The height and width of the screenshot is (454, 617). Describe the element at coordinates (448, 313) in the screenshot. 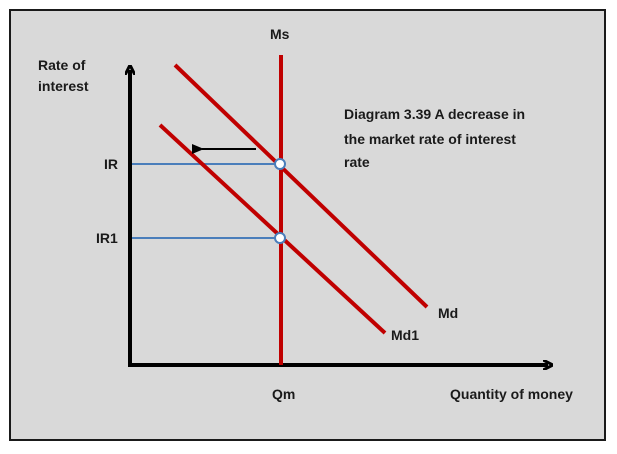

I see `demand-label: Md` at that location.